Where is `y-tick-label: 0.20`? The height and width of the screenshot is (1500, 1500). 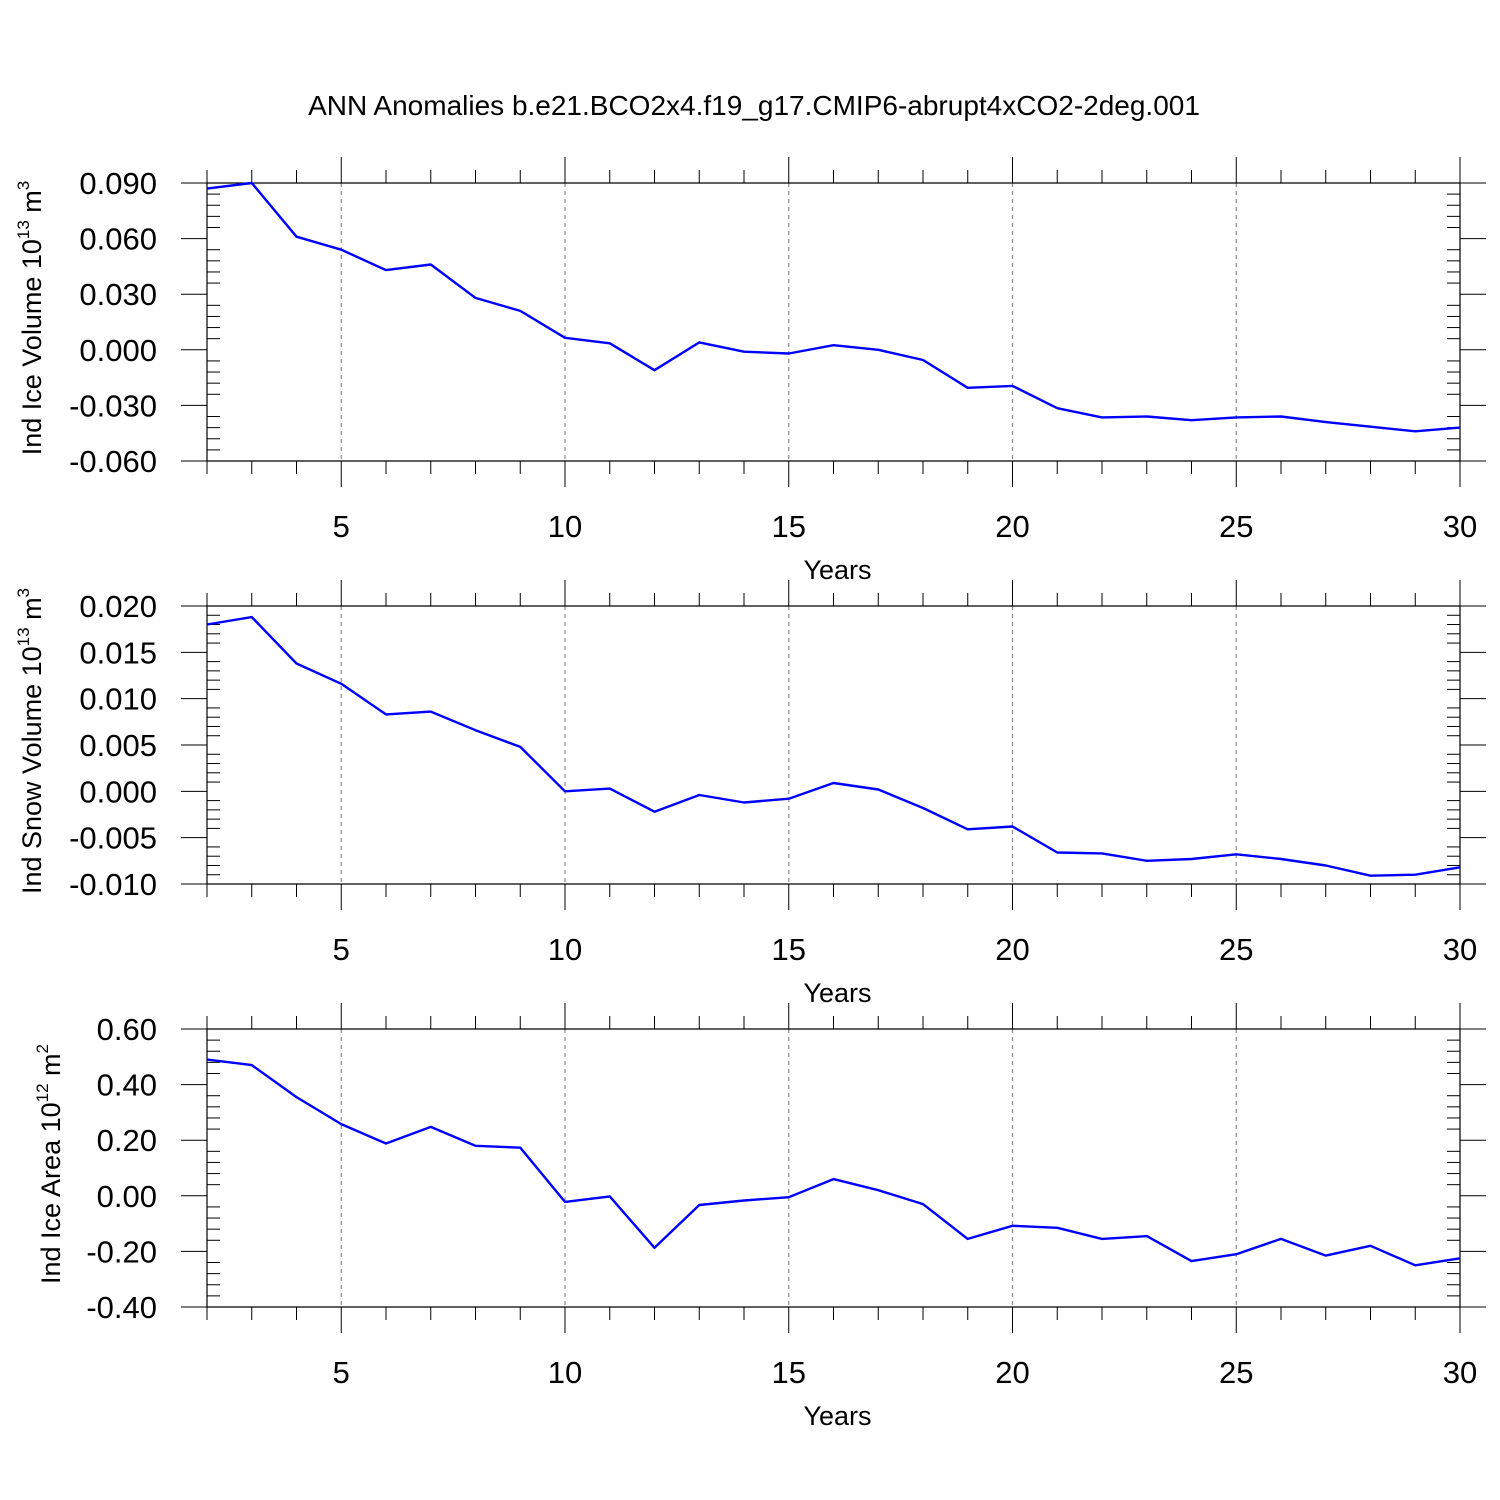 y-tick-label: 0.20 is located at coordinates (127, 1140).